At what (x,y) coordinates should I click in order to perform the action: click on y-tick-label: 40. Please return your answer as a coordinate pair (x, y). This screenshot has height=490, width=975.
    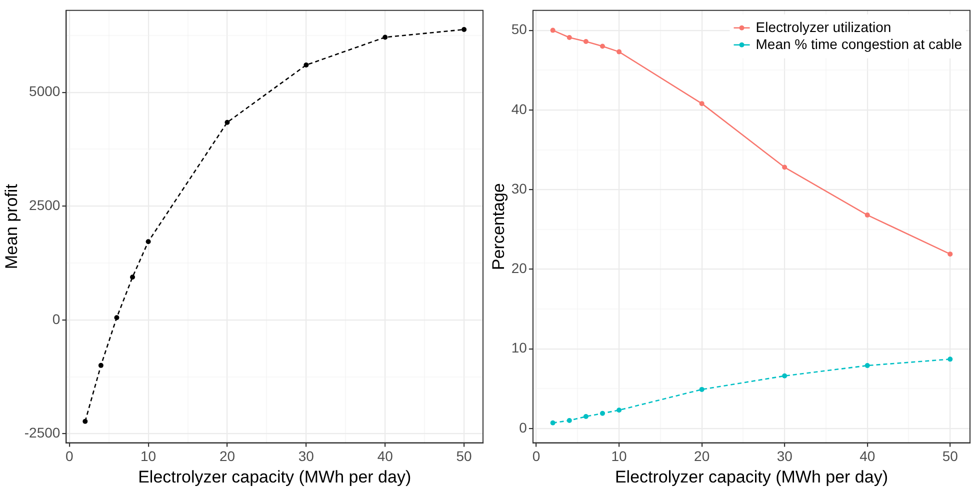
    Looking at the image, I should click on (519, 108).